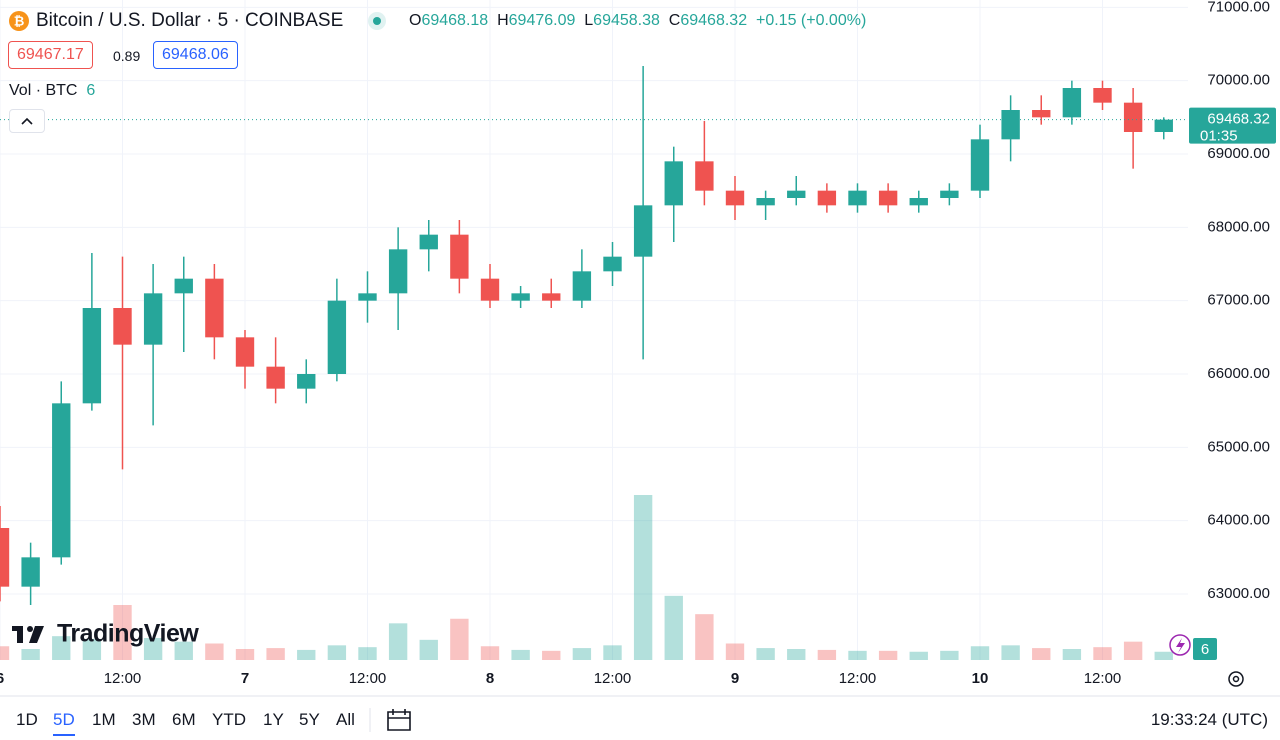 The width and height of the screenshot is (1280, 740). What do you see at coordinates (273, 719) in the screenshot?
I see `range-button: 1Y` at bounding box center [273, 719].